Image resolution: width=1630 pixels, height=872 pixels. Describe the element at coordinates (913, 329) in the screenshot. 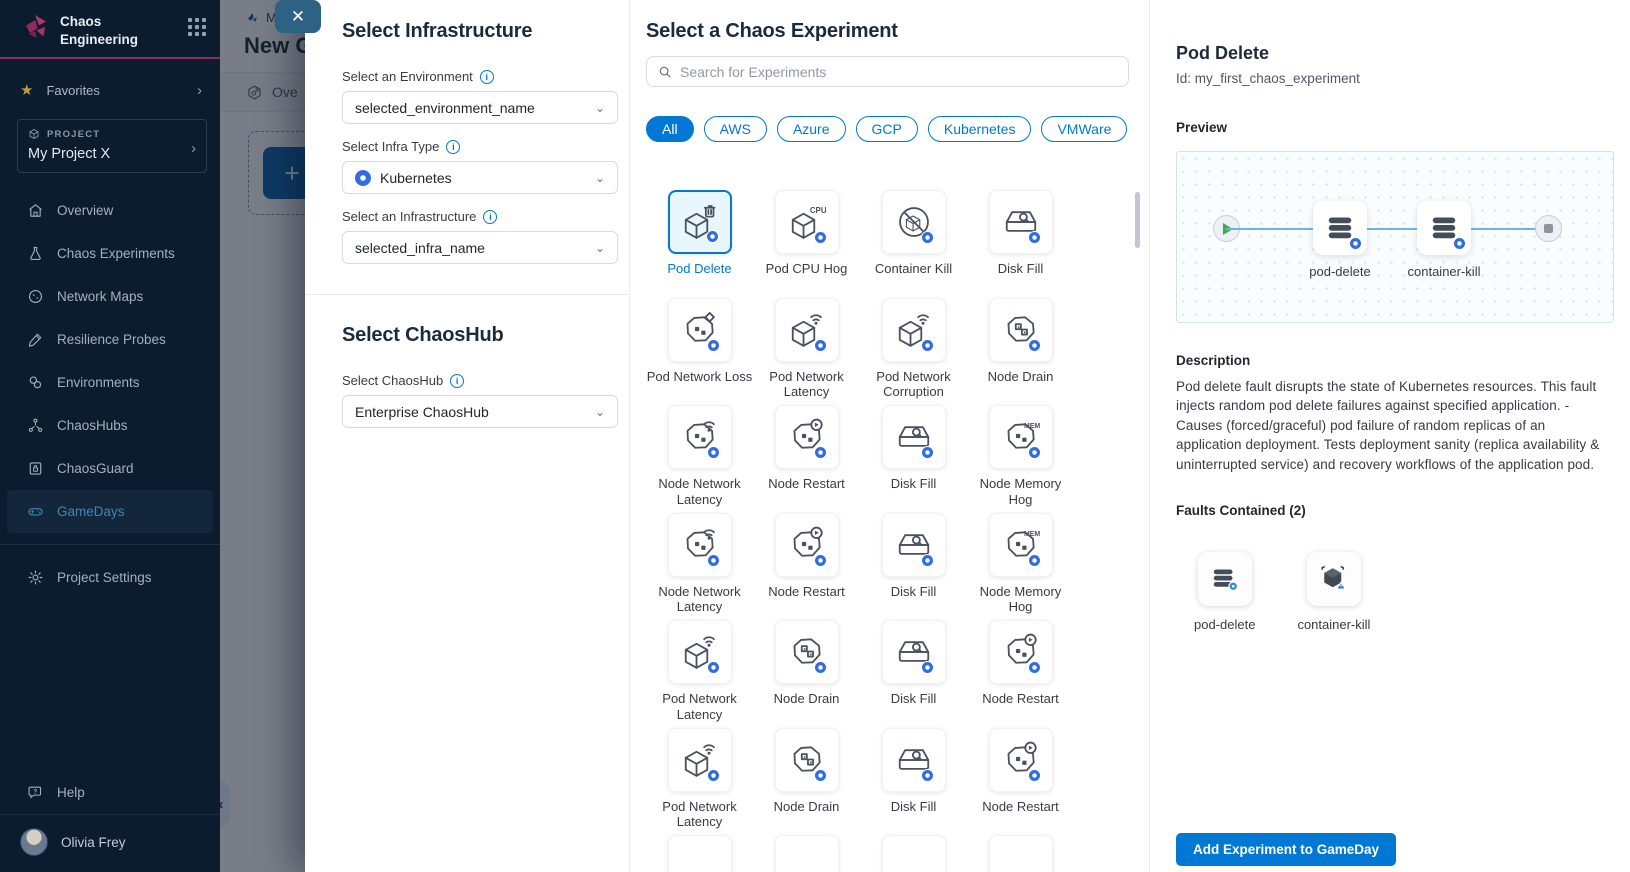

I see `experiment-card-pod-network-corruption` at that location.